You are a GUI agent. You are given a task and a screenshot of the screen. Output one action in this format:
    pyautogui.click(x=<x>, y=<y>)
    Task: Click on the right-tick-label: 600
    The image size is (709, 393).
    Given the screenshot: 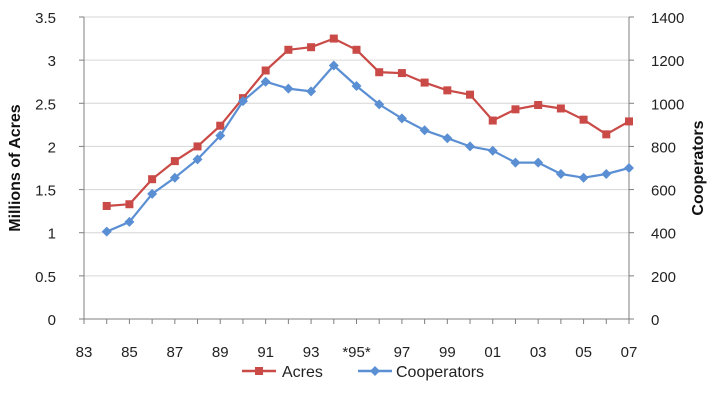 What is the action you would take?
    pyautogui.click(x=663, y=191)
    